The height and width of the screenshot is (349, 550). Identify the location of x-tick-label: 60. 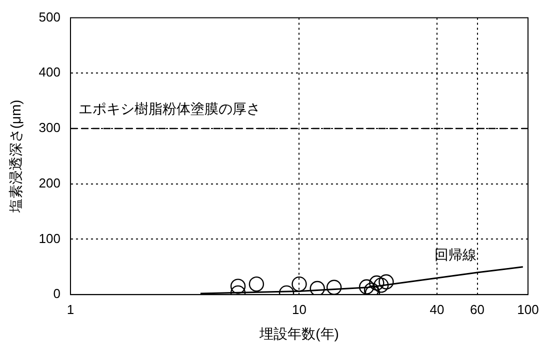
(477, 309).